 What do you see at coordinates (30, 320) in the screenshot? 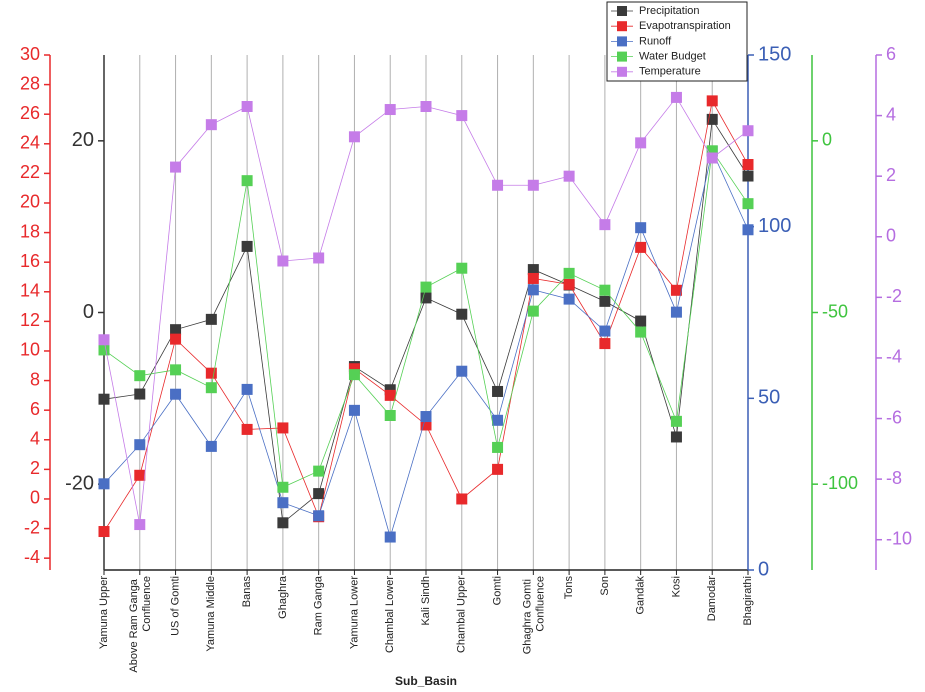
I see `y-tick-label: 12` at bounding box center [30, 320].